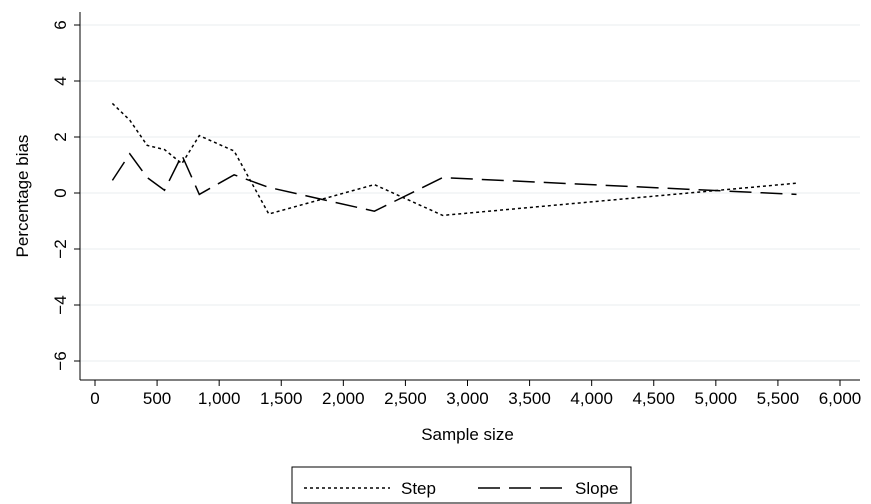 The height and width of the screenshot is (504, 871). Describe the element at coordinates (653, 398) in the screenshot. I see `x-tick-label: 4,500` at that location.